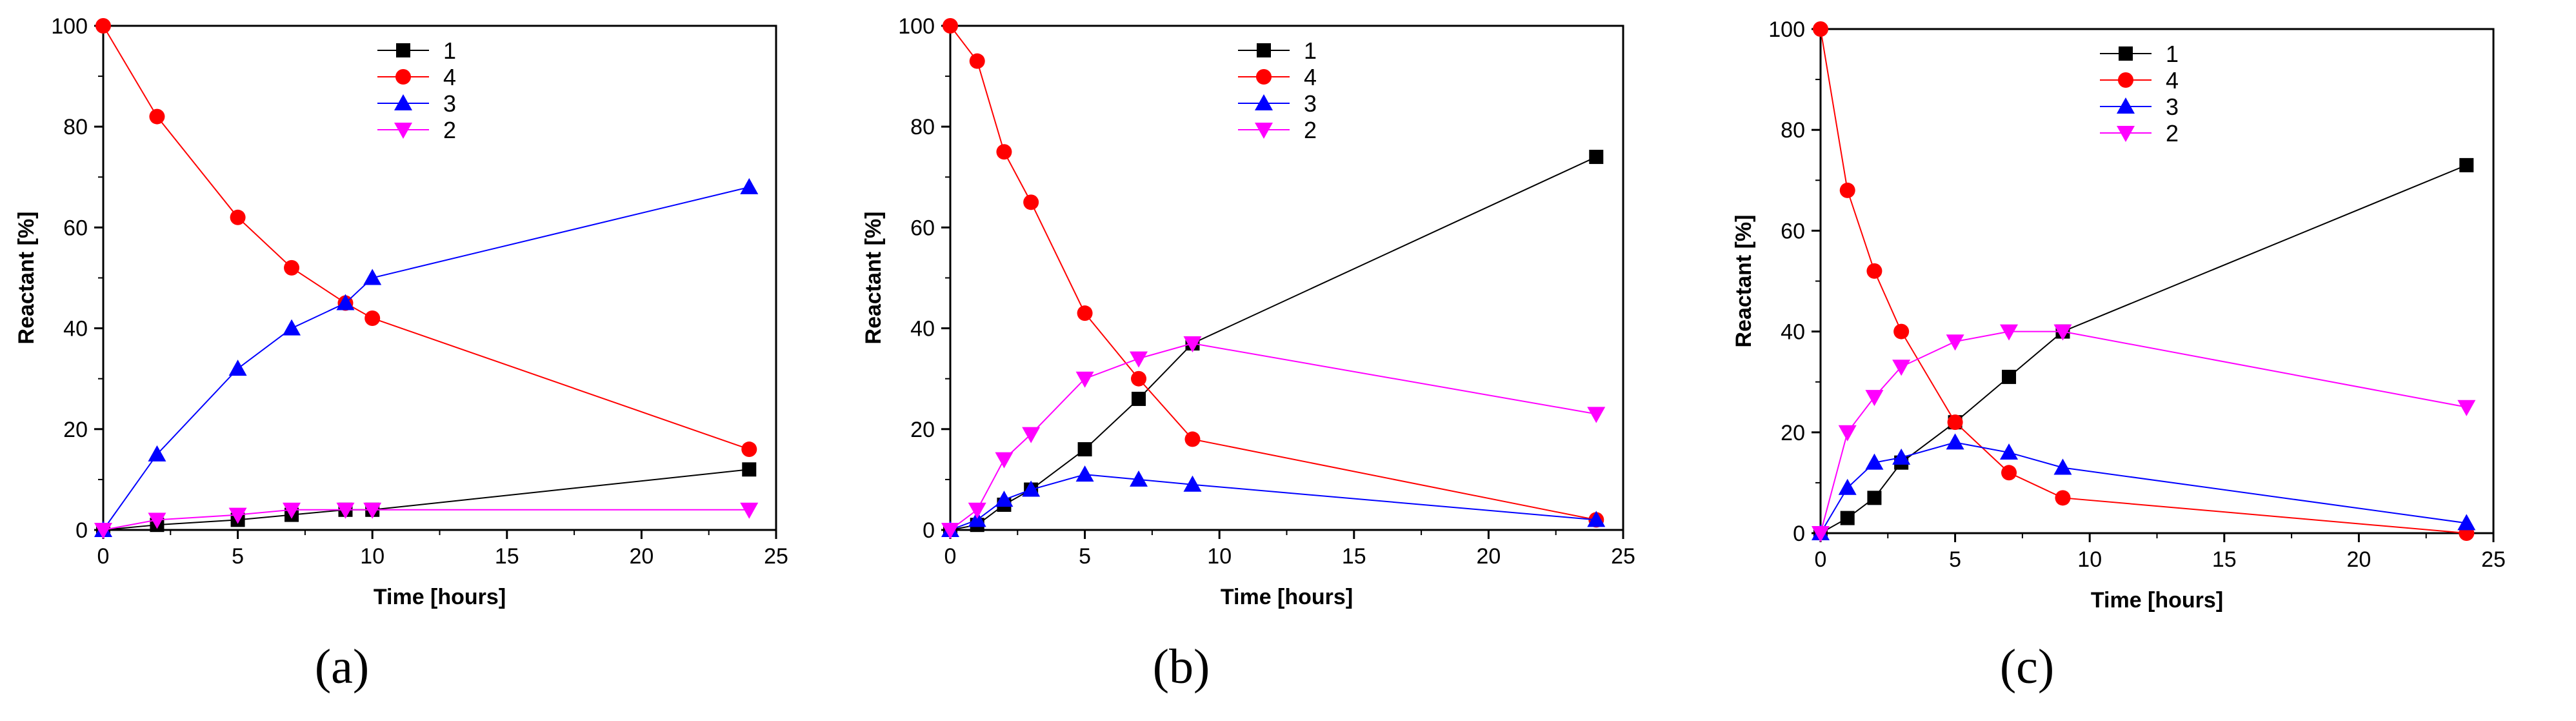  Describe the element at coordinates (1310, 77) in the screenshot. I see `legend-label-b-4: 4` at that location.